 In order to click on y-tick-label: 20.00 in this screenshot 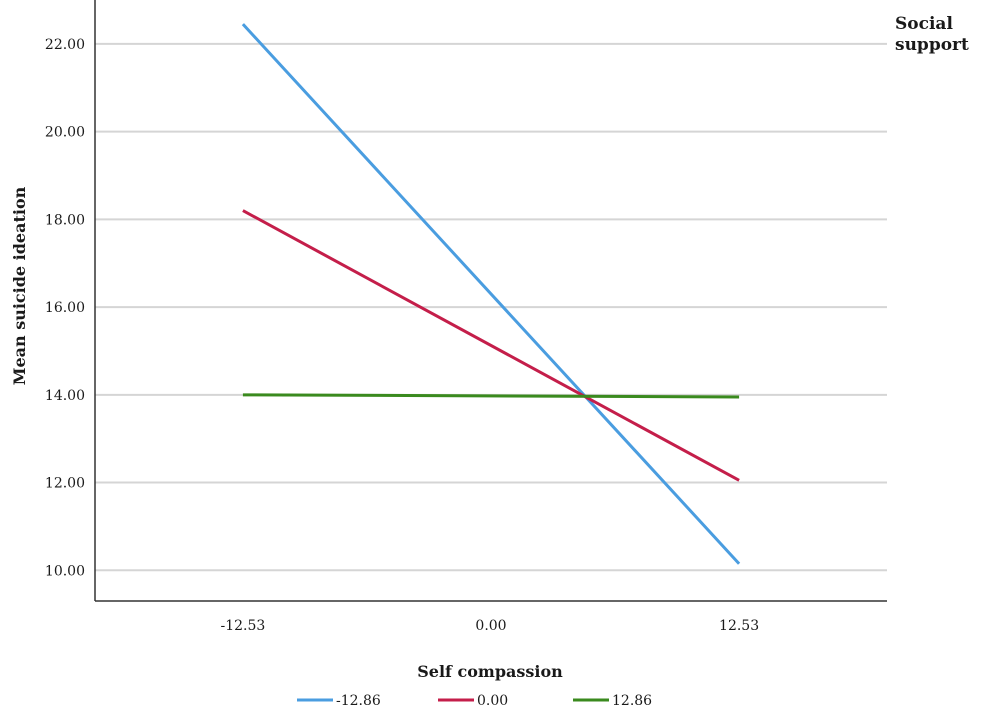, I will do `click(65, 133)`.